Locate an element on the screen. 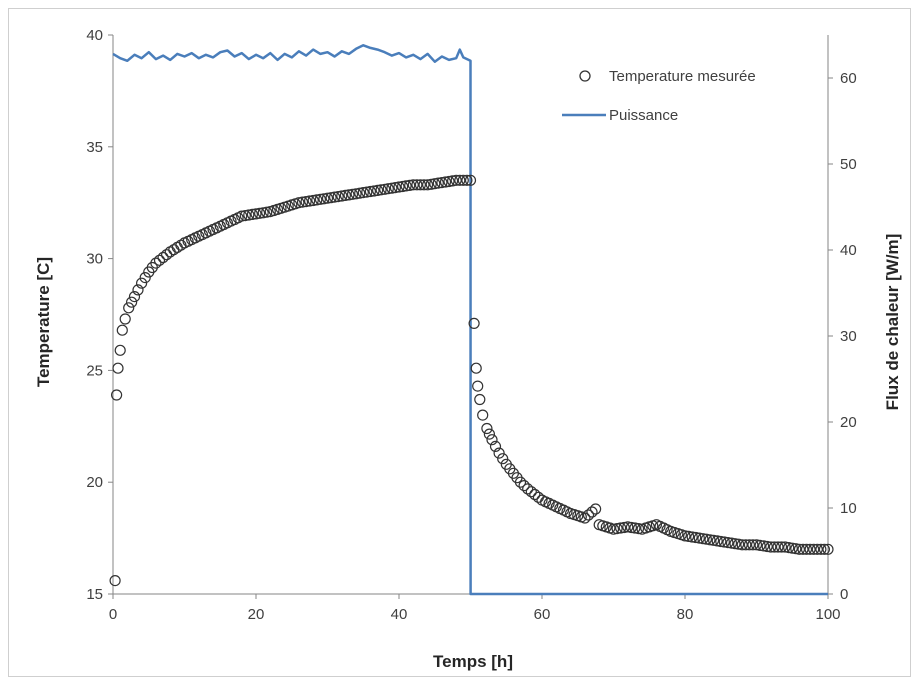  y-right-tick-label: 60 is located at coordinates (848, 78).